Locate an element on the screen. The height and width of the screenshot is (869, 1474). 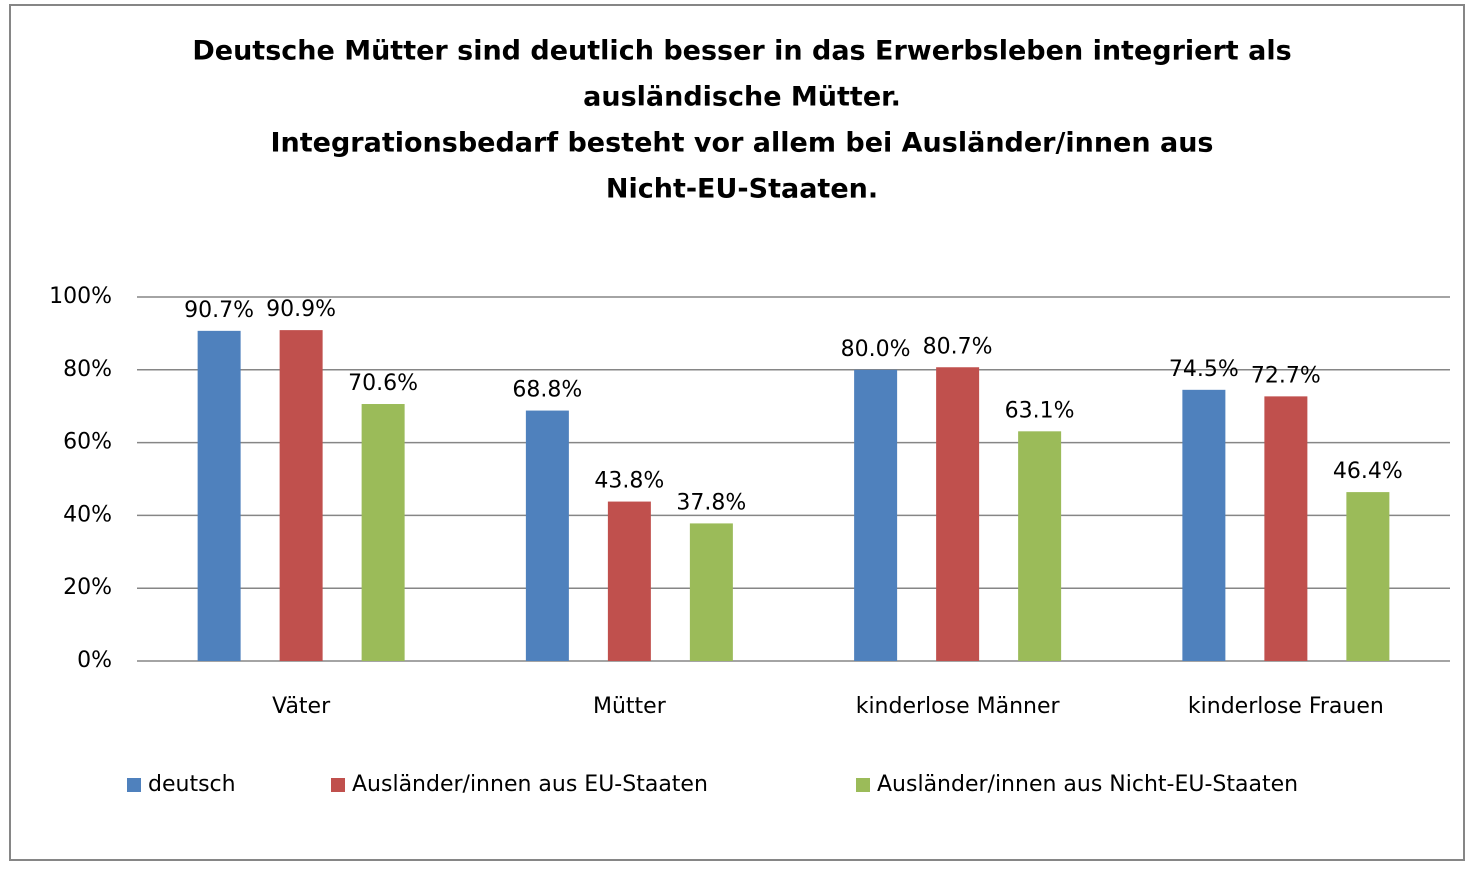
data-label: 46.4% is located at coordinates (1368, 471).